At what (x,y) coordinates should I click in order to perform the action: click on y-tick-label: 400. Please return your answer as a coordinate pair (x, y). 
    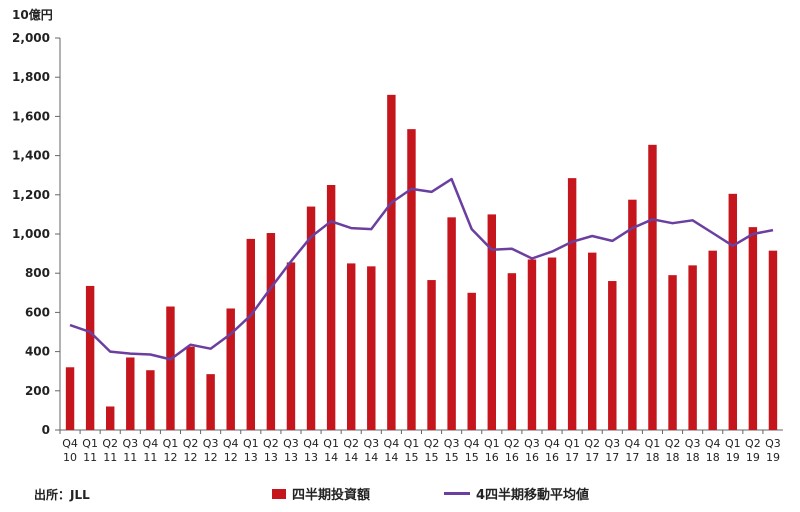
    Looking at the image, I should click on (37, 352).